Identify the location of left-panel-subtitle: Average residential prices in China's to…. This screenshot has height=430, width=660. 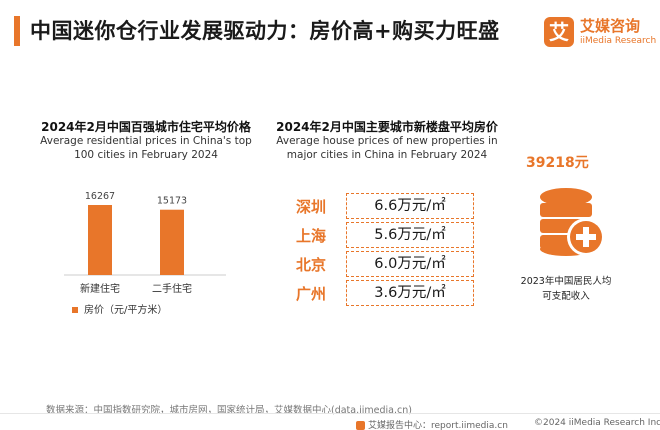
(146, 148).